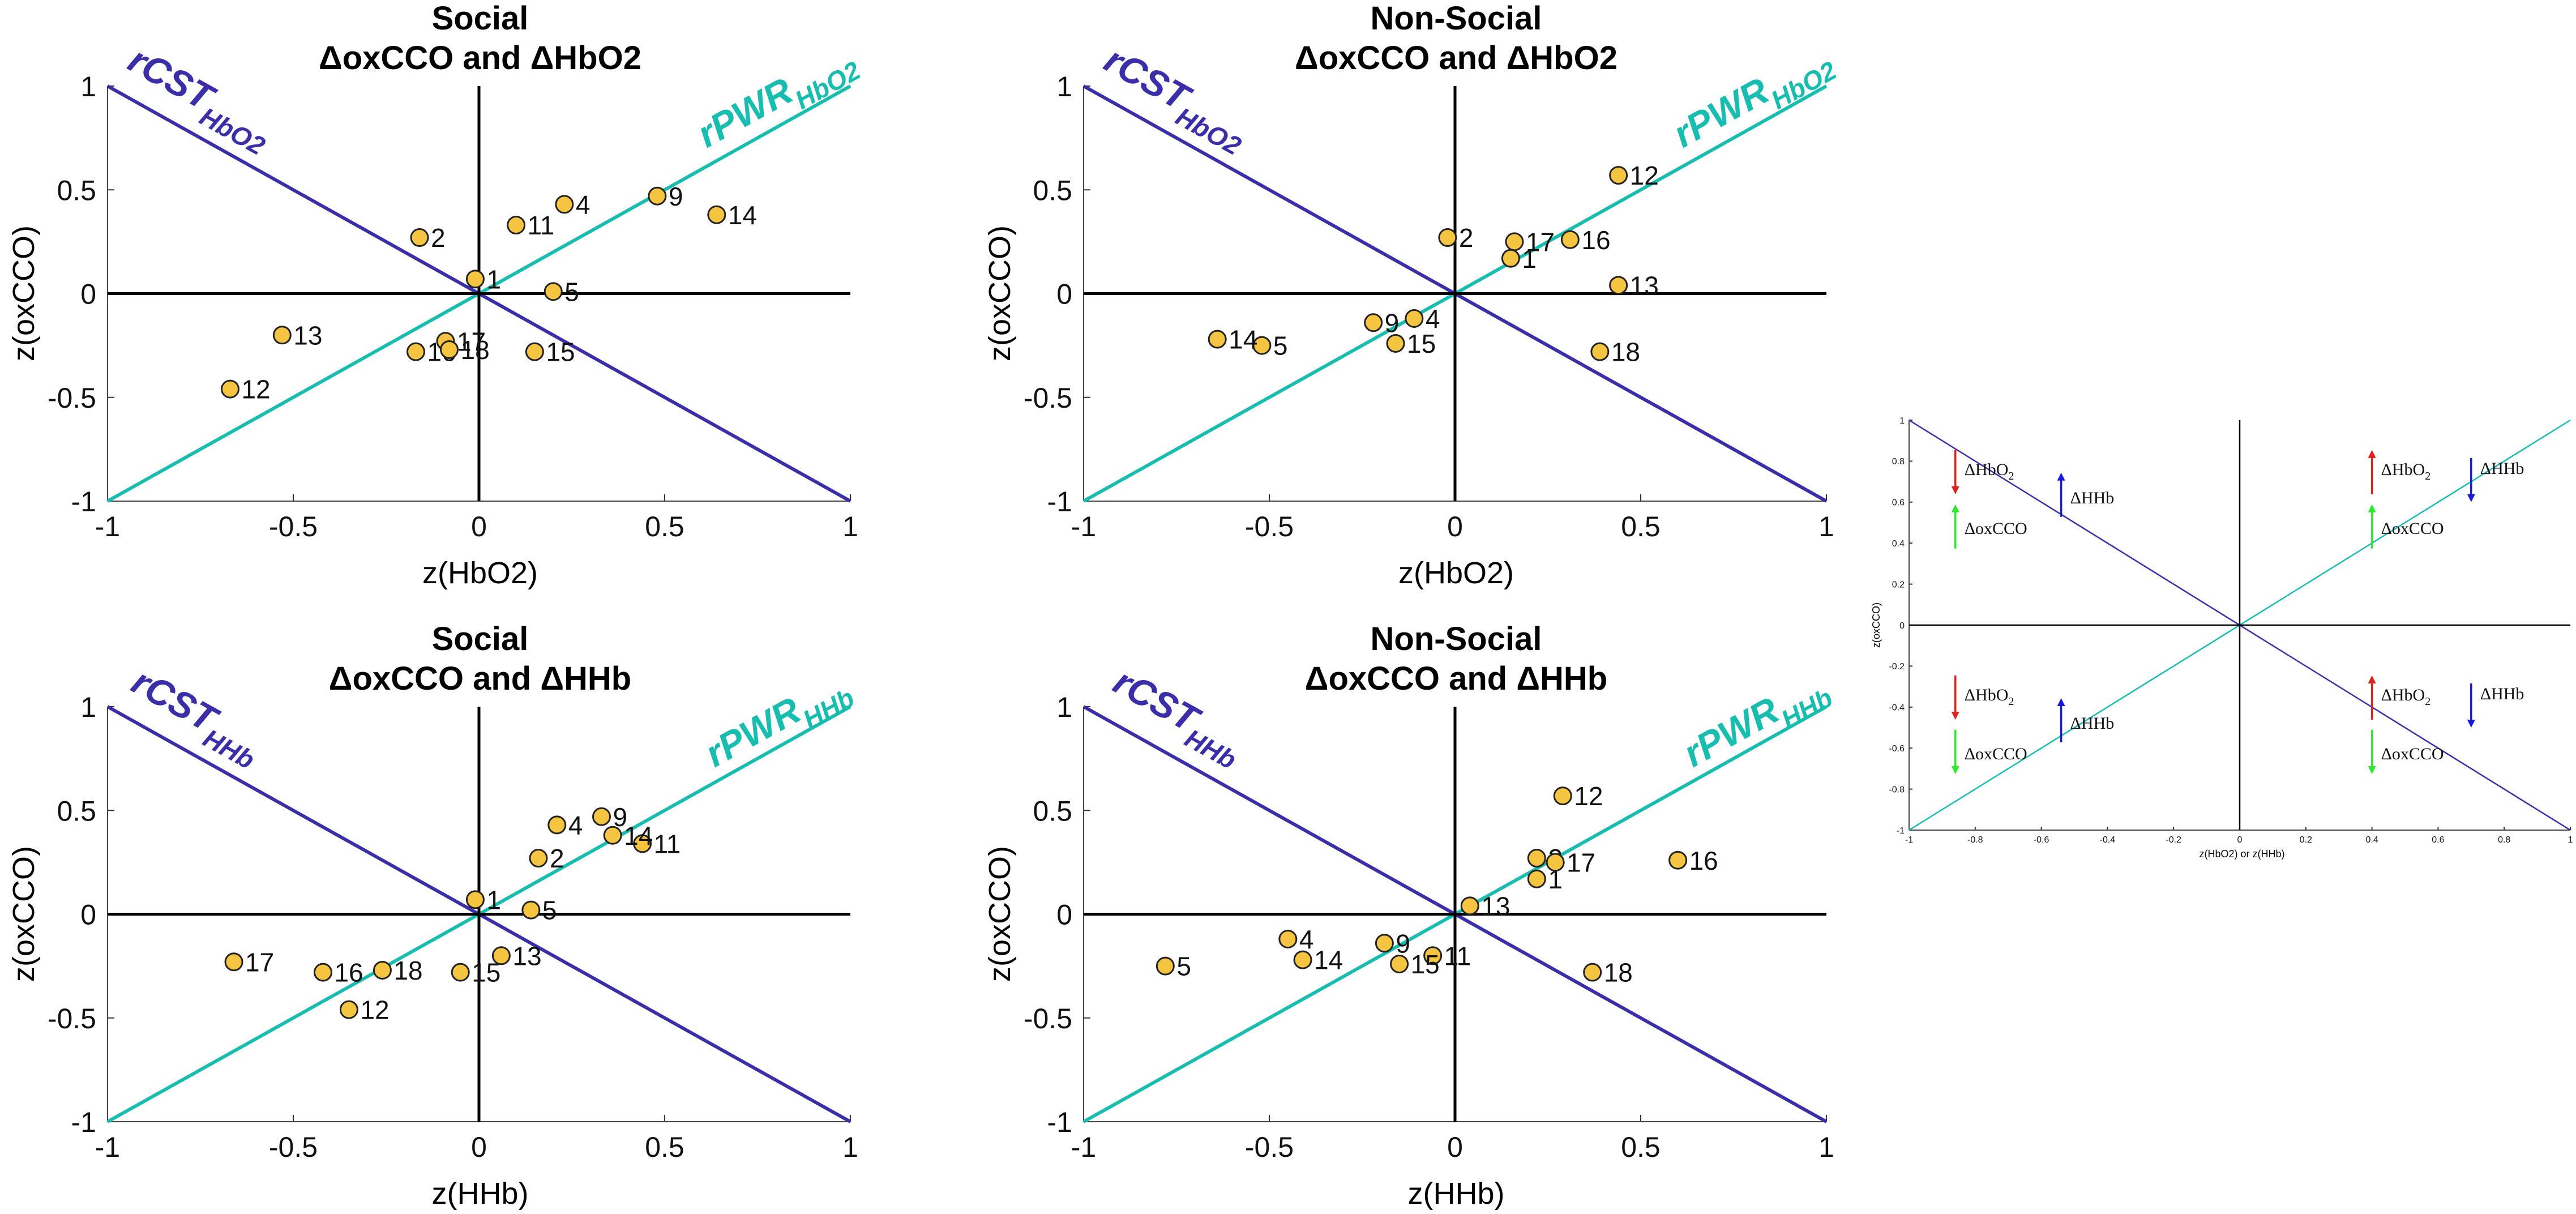  I want to click on x-axis-label: z(HbO2), so click(1456, 573).